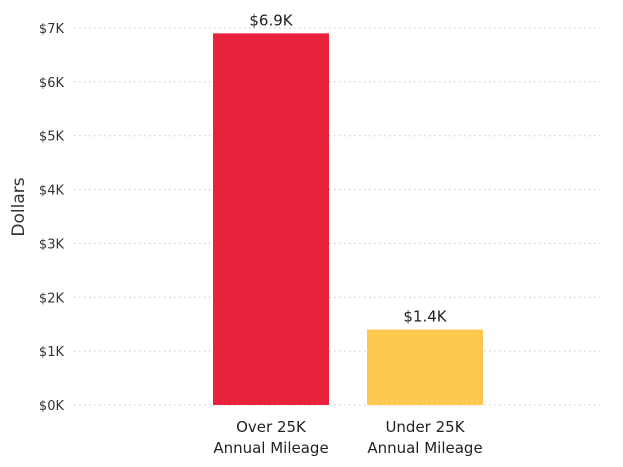 This screenshot has height=467, width=623. I want to click on y-axis-title: Dollars, so click(19, 206).